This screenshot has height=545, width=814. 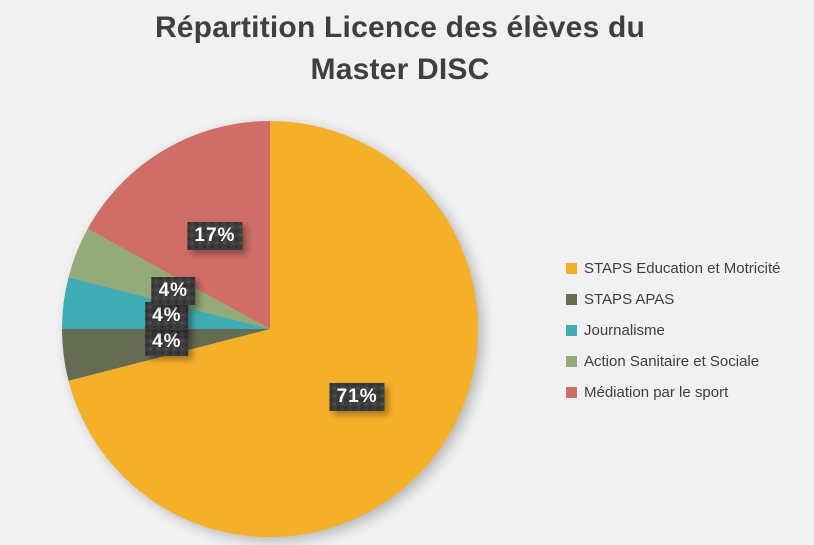 I want to click on legend-item-staps-apas: STAPS APAS, so click(x=673, y=299).